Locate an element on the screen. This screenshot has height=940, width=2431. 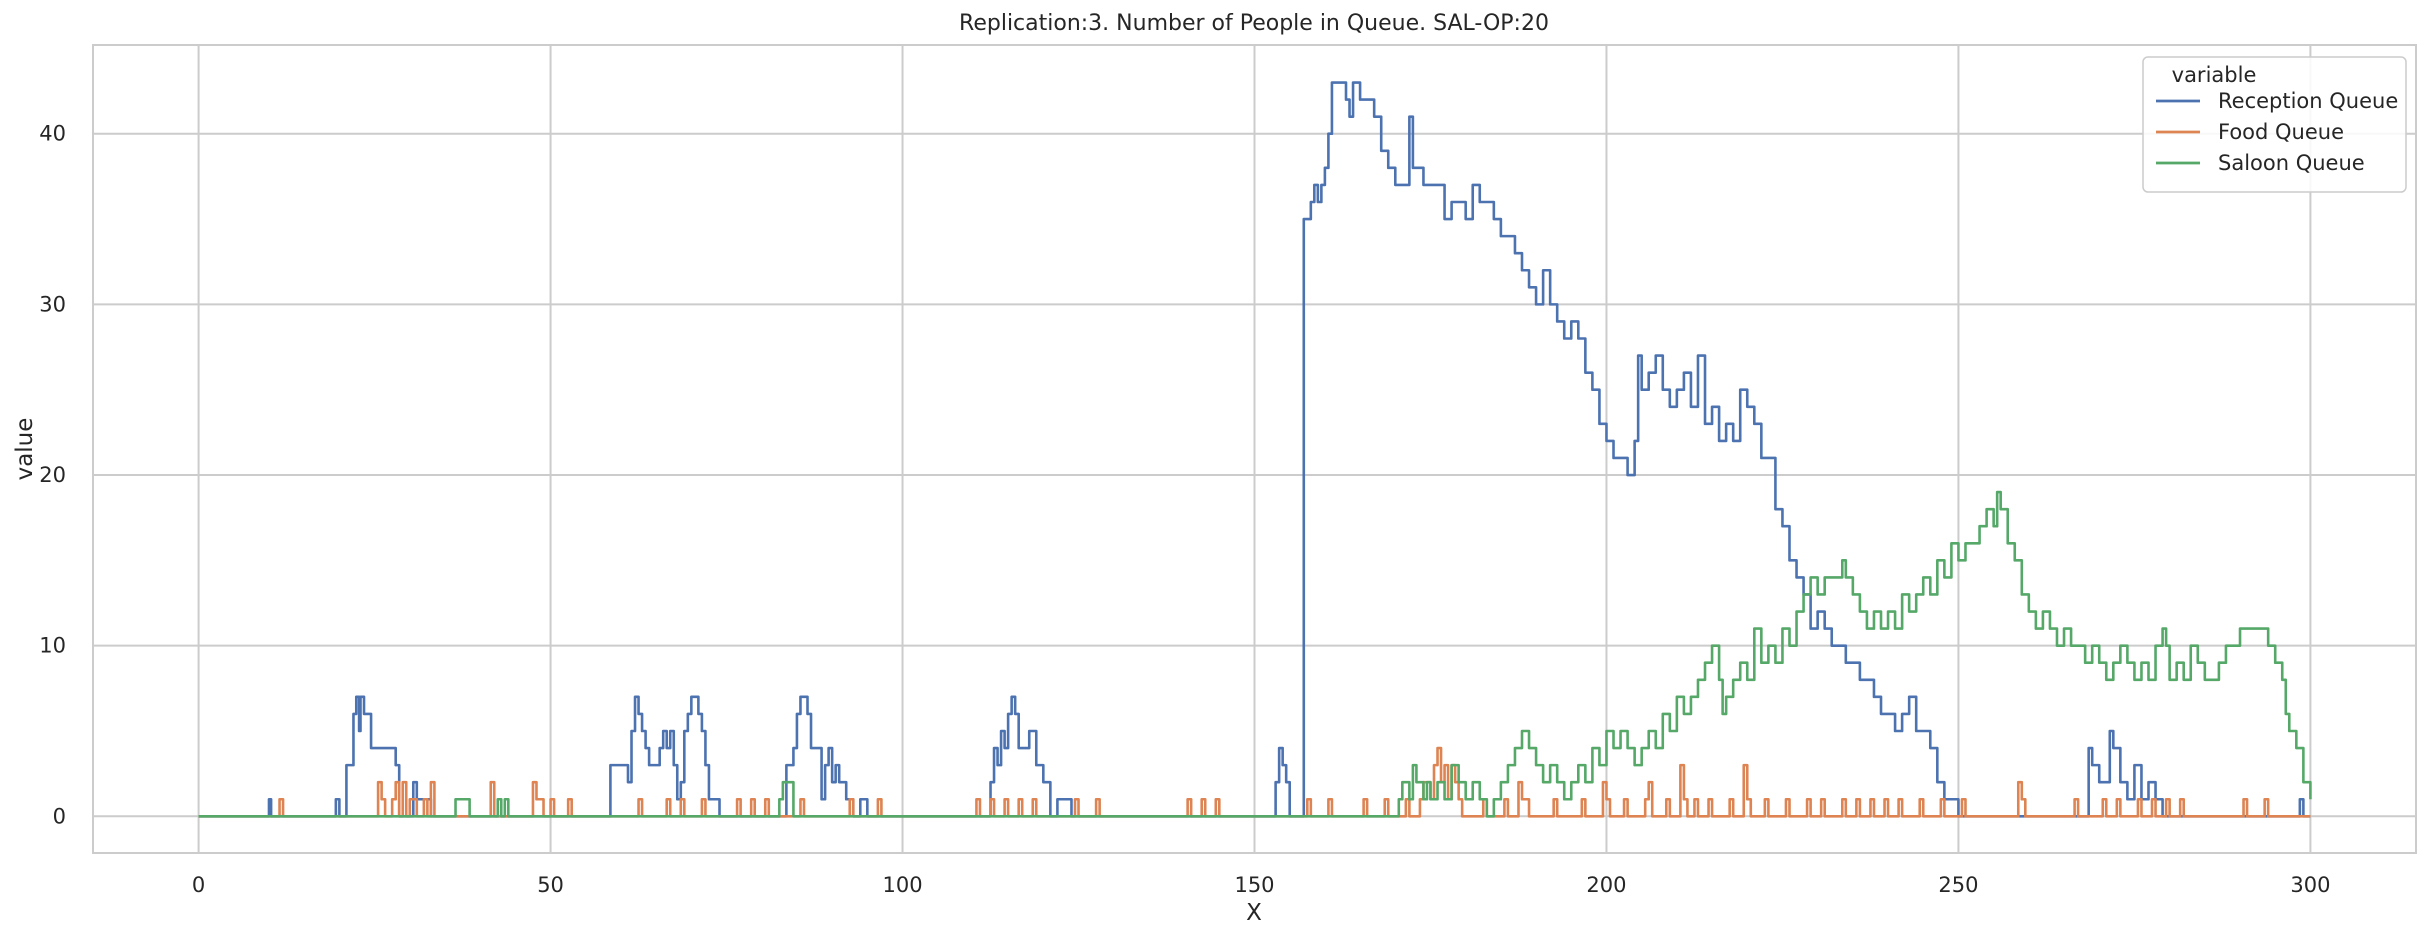
legend-title: variable is located at coordinates (2214, 75).